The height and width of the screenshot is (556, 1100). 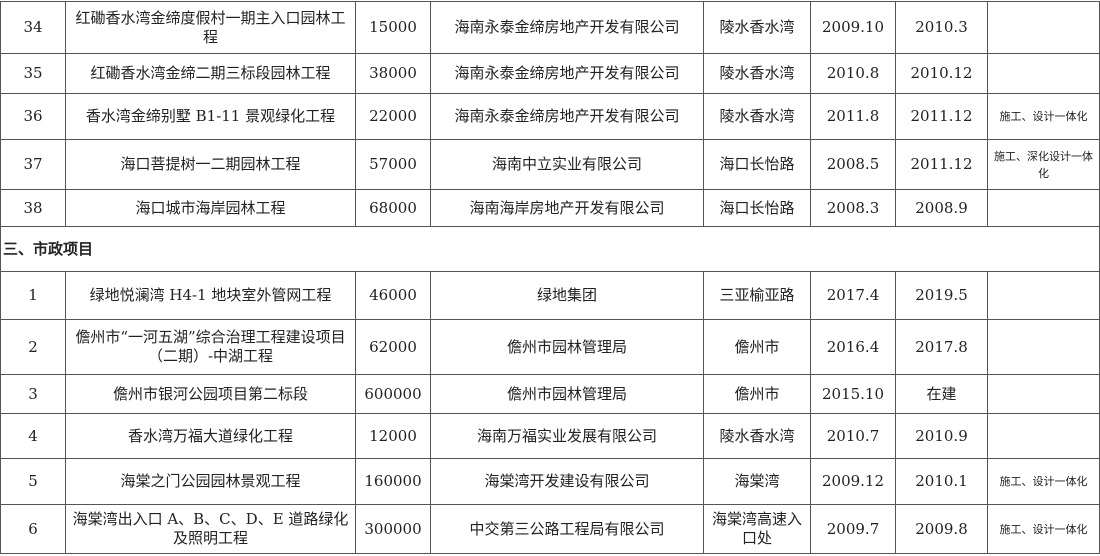 I want to click on cell-no: 6, so click(x=33, y=529).